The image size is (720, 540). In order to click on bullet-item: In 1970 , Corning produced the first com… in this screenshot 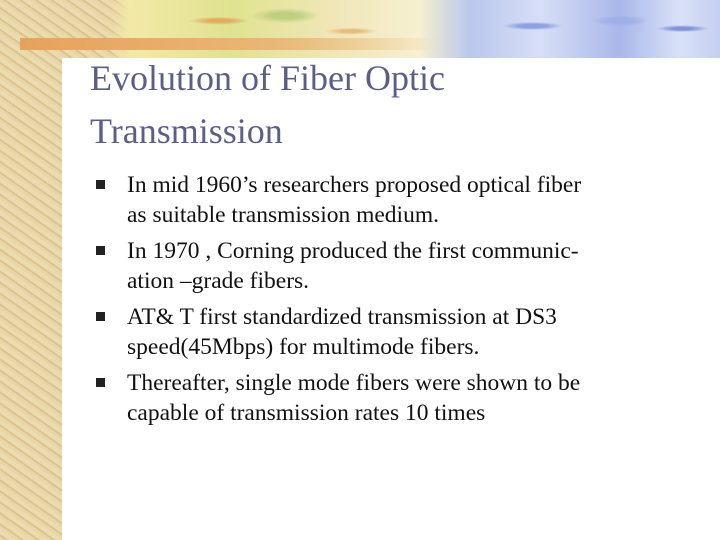, I will do `click(338, 266)`.